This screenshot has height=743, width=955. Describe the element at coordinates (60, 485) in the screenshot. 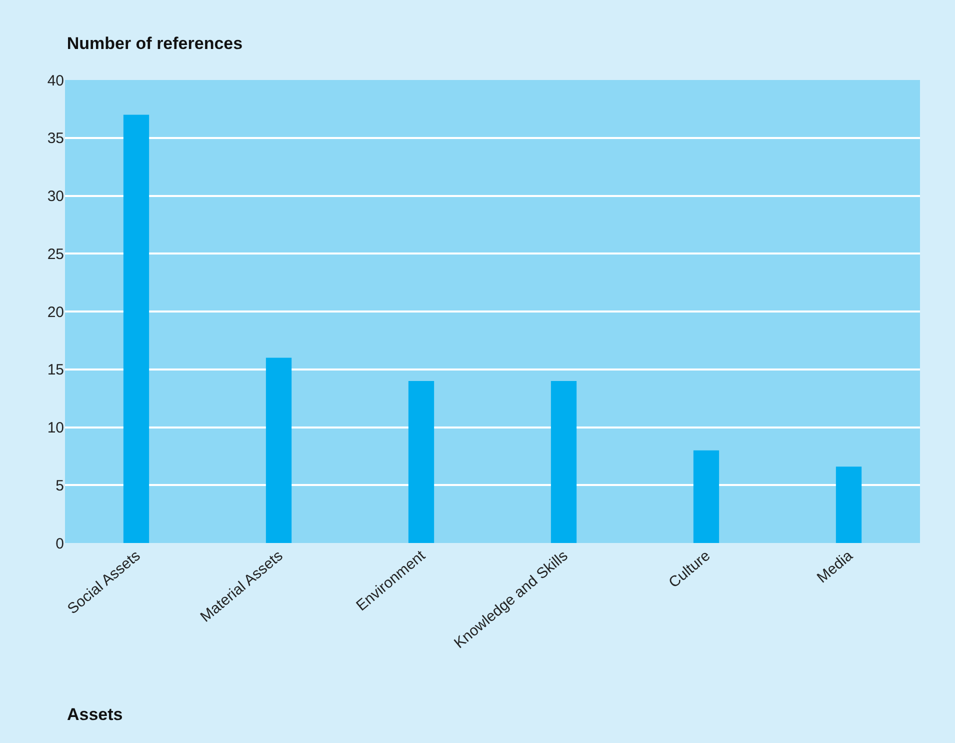

I see `y-tick-label: 5` at that location.